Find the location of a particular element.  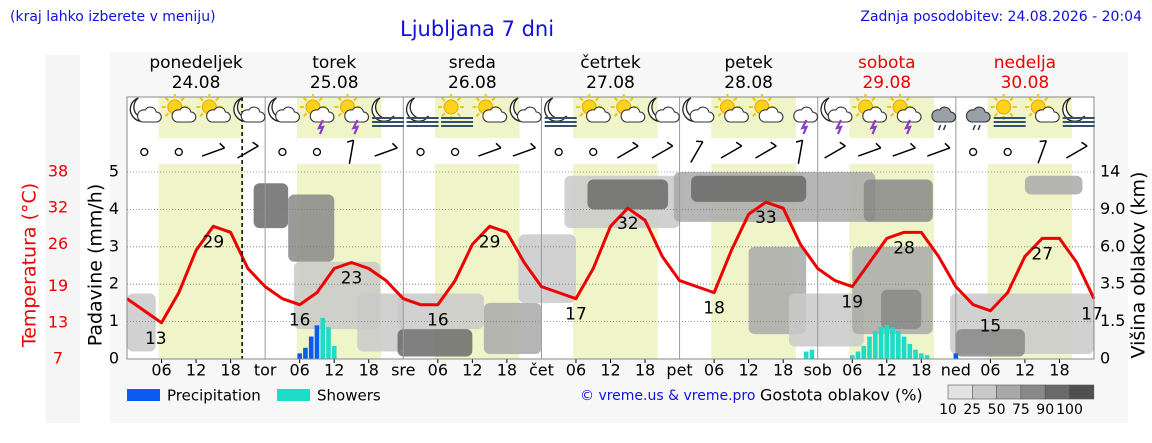

temperature-label: 29 is located at coordinates (214, 242).